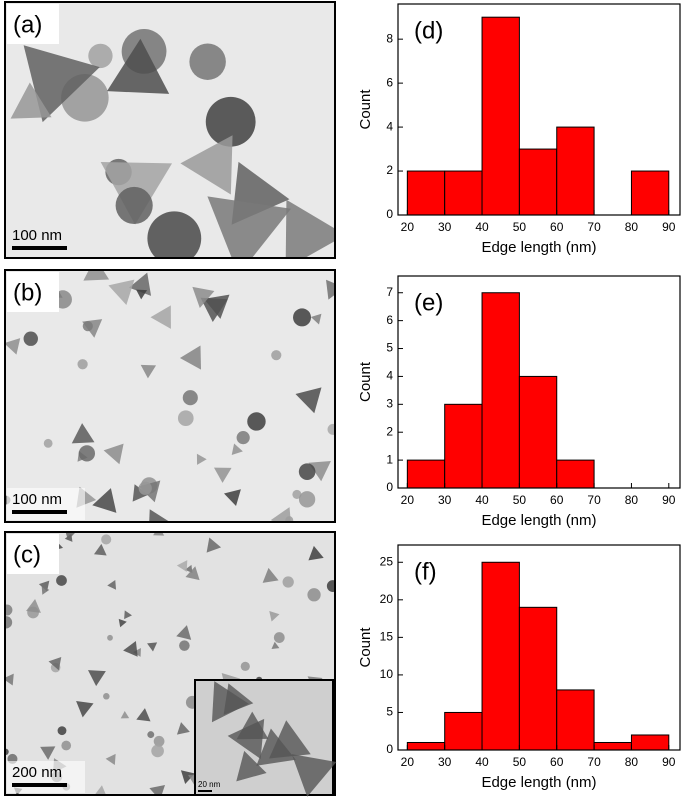 This screenshot has width=685, height=798. What do you see at coordinates (387, 561) in the screenshot?
I see `y-tick-label: 25` at bounding box center [387, 561].